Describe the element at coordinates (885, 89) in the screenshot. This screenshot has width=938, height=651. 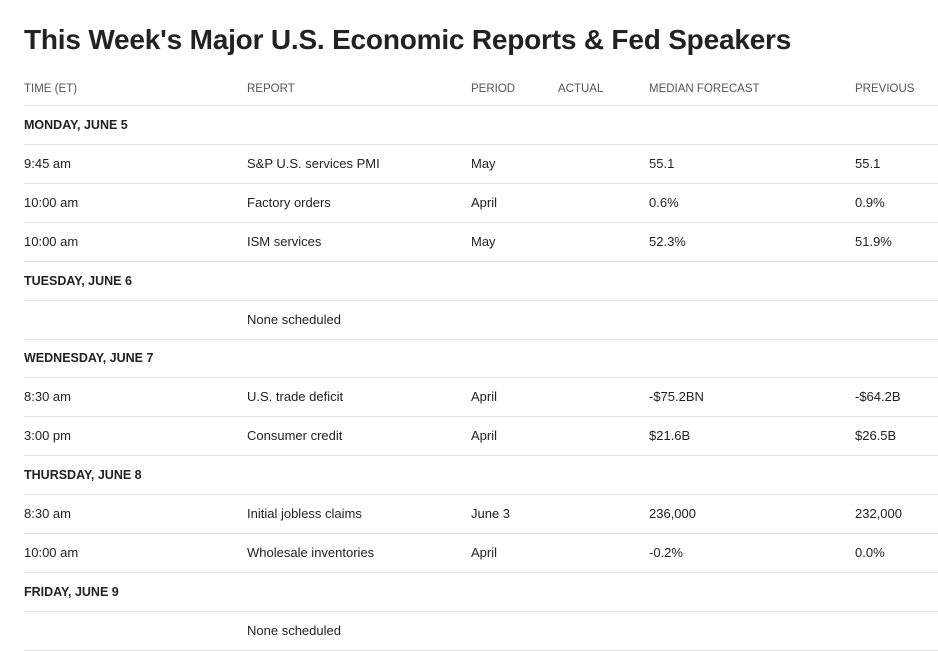
I see `column-header: PREVIOUS` at that location.